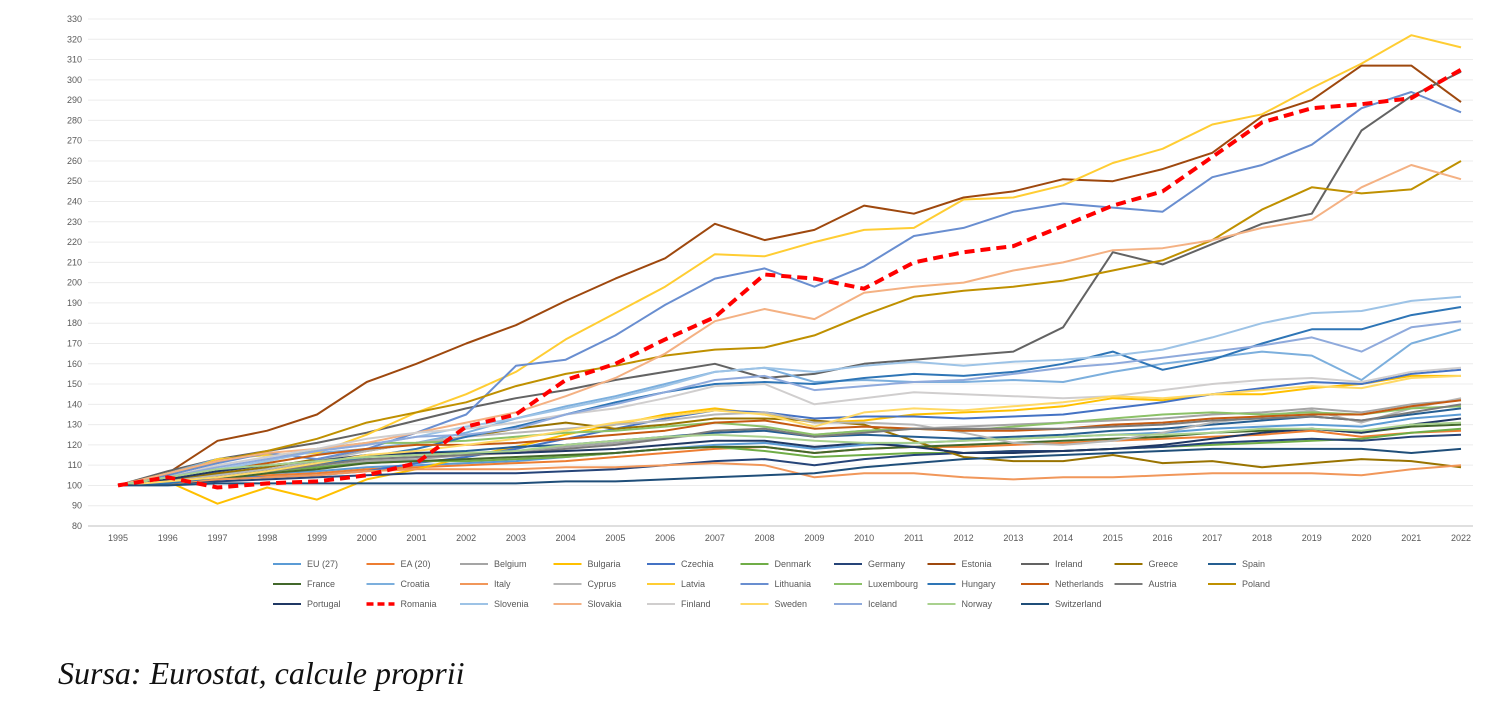  Describe the element at coordinates (814, 538) in the screenshot. I see `x-tick-label: 2009` at that location.